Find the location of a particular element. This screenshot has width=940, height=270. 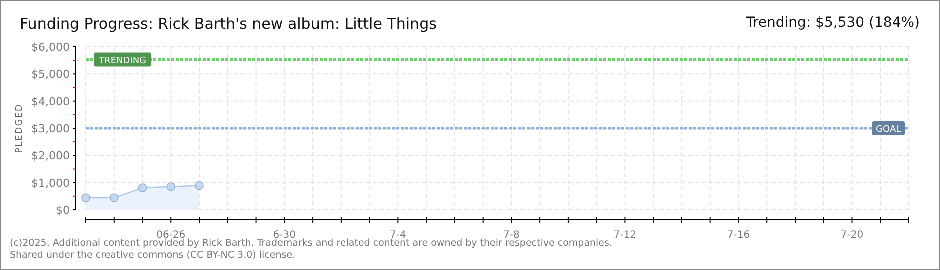

y-tick-label: $2,000 is located at coordinates (51, 156).